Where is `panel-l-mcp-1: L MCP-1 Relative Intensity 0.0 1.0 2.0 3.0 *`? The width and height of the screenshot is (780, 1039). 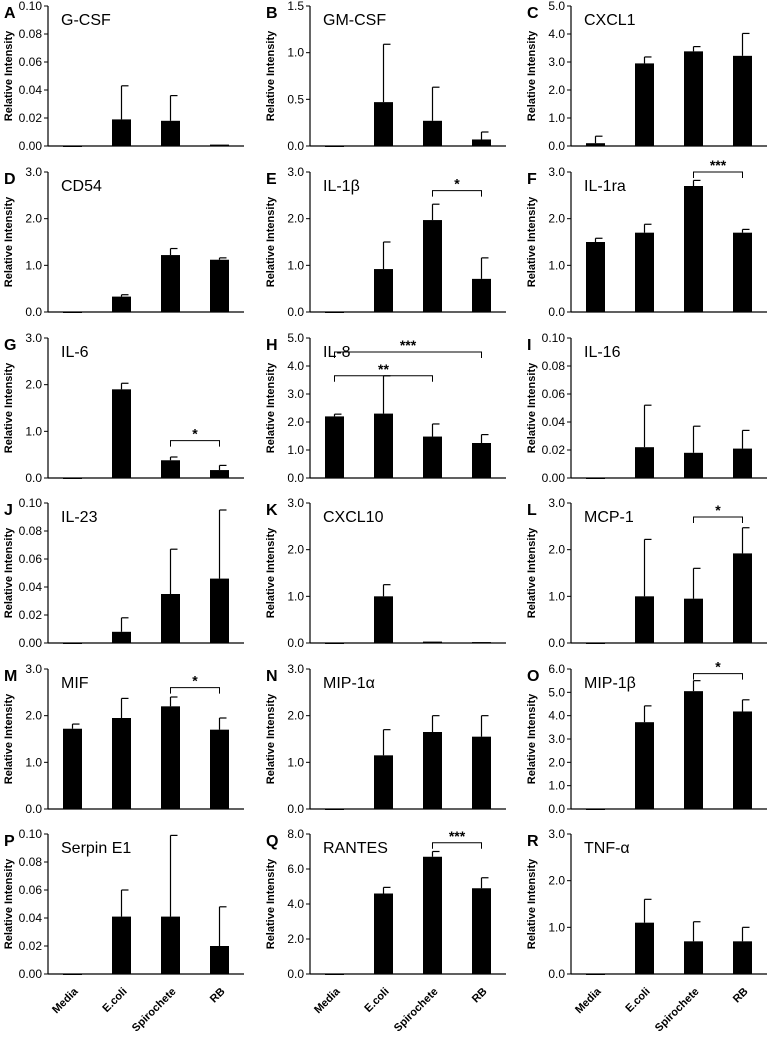 panel-l-mcp-1: L MCP-1 Relative Intensity 0.0 1.0 2.0 3.0 * is located at coordinates (646, 573).